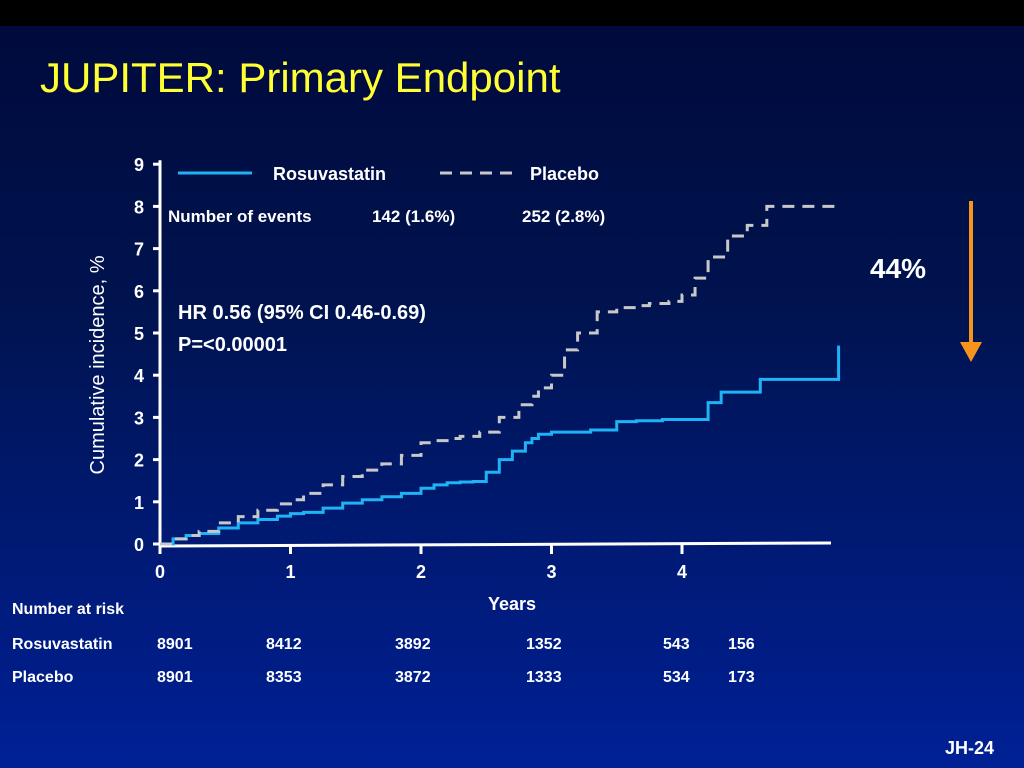  I want to click on risk-row-label: Placebo, so click(43, 677).